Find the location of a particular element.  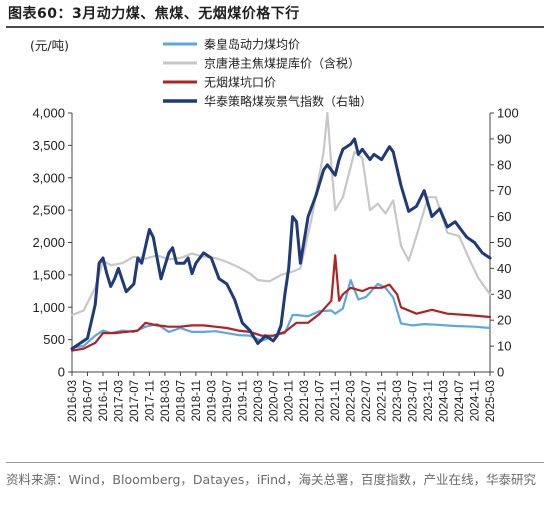

y-left-tick-label: 500 is located at coordinates (54, 339).